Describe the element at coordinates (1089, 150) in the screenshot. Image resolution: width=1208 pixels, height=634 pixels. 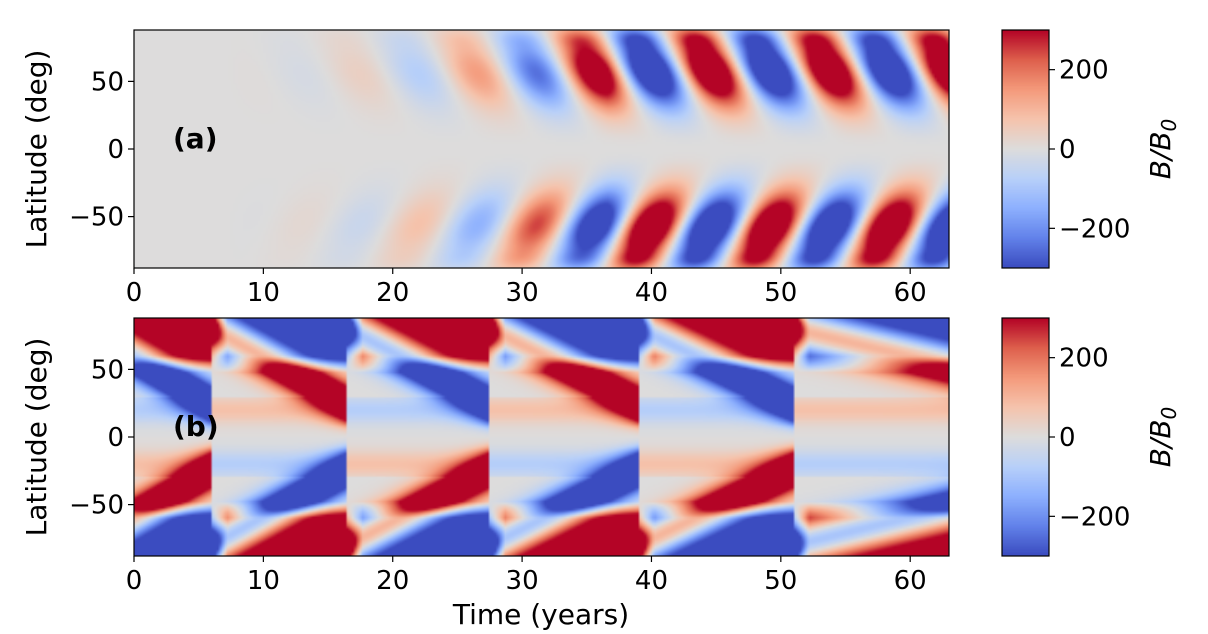
I see `colorbar-ticks-a: 200 0 −200` at that location.